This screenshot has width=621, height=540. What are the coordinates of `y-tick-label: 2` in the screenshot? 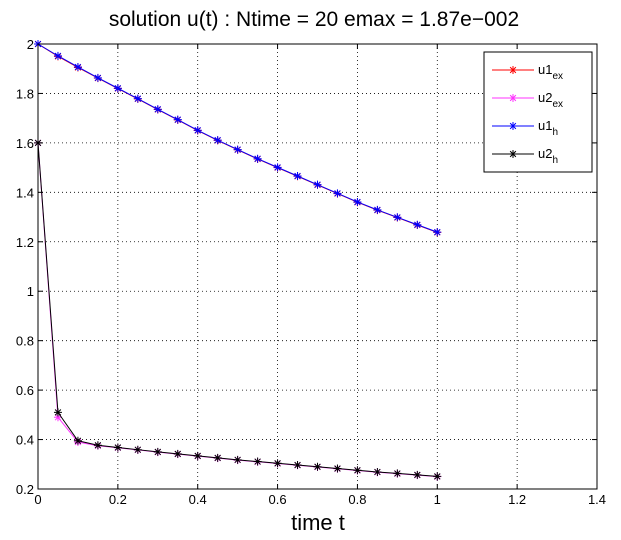 It's located at (30, 44).